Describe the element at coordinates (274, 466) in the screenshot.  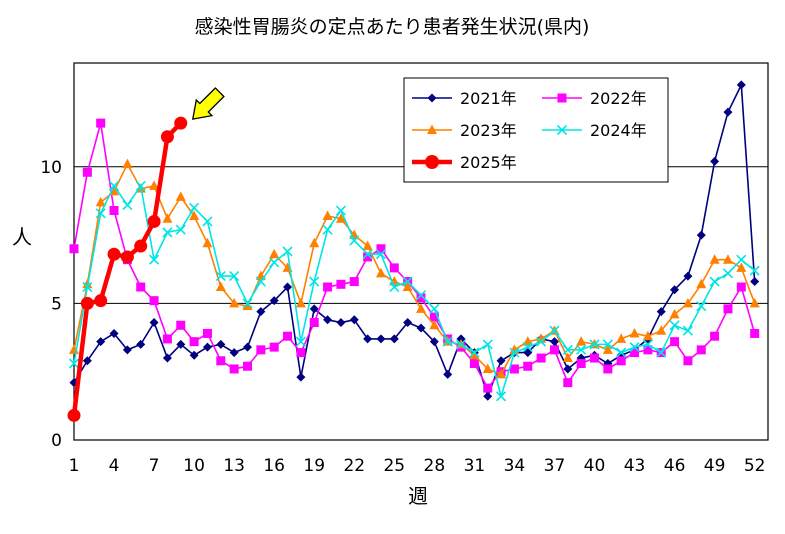
I see `x-tick-label: 16` at that location.